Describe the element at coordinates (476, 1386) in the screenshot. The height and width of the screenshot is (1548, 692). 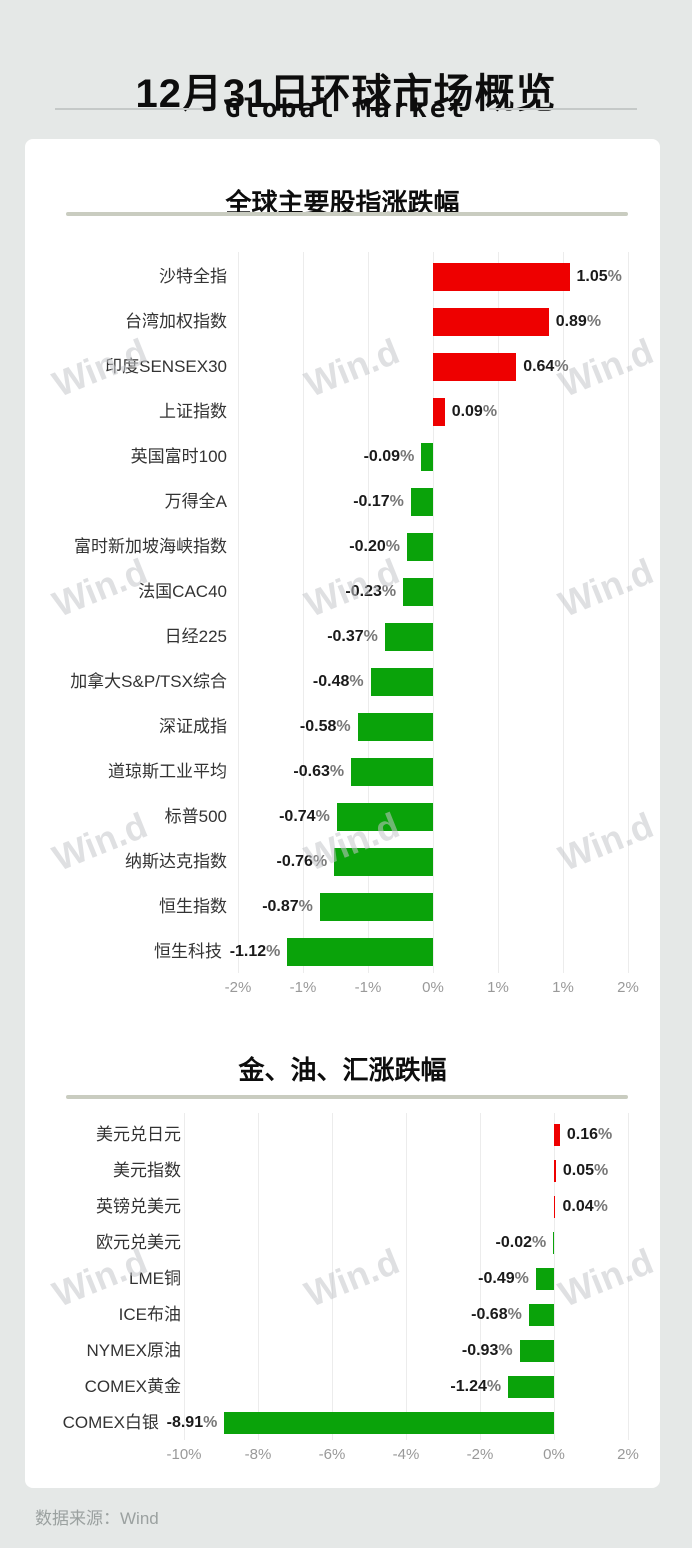
I see `value-label: -1.24%` at that location.